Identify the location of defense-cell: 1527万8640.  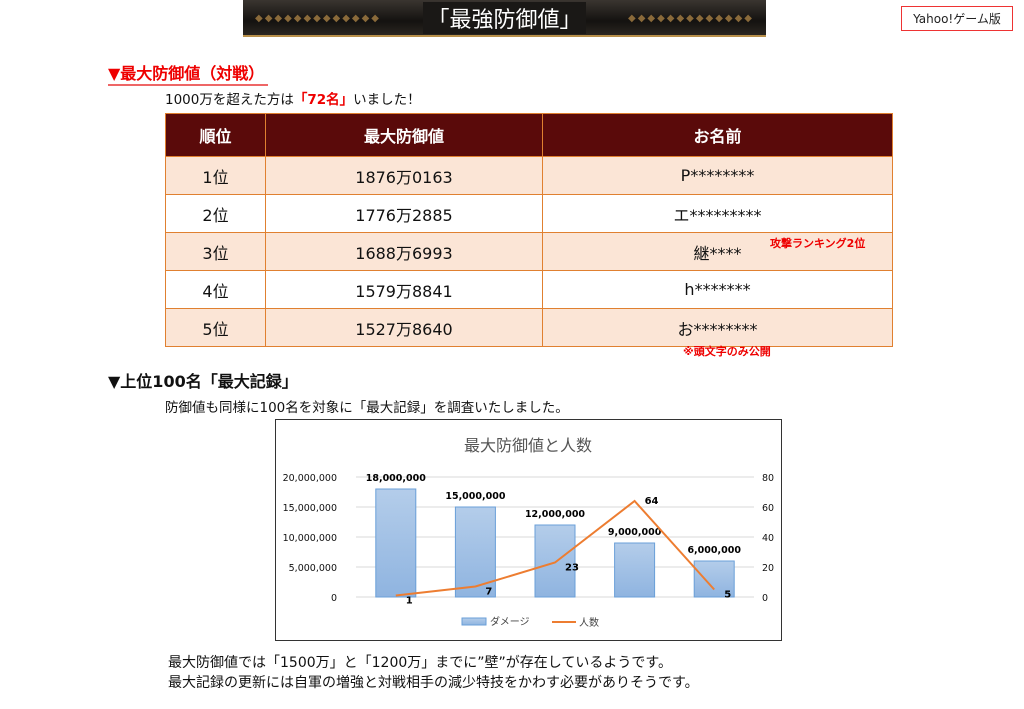
(404, 327).